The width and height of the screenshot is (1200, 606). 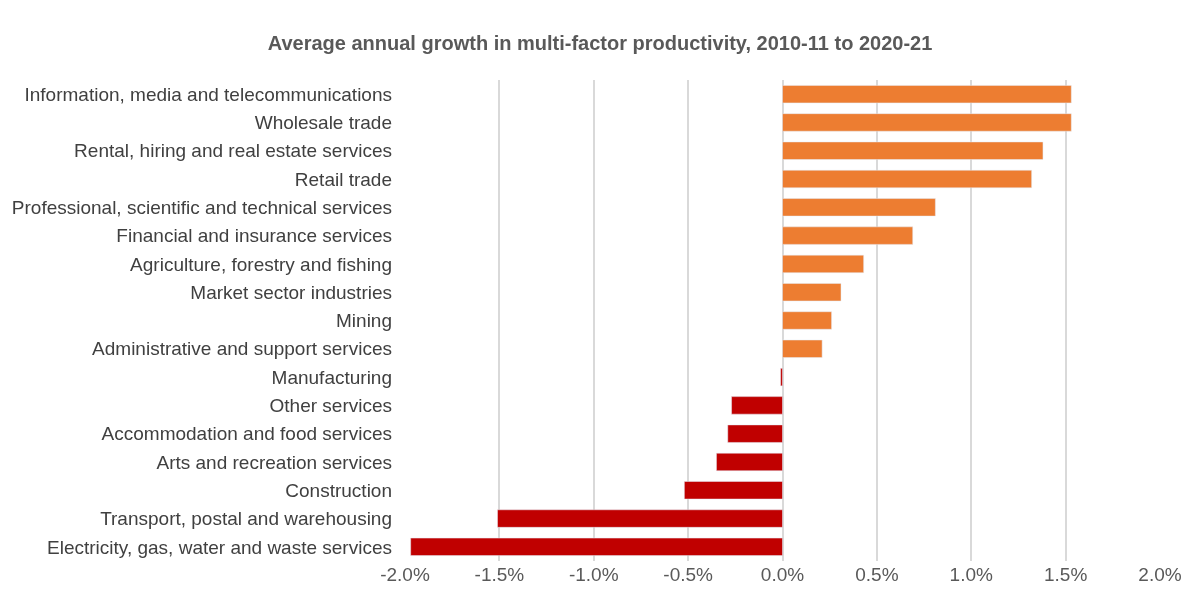 What do you see at coordinates (323, 123) in the screenshot?
I see `y-tick-label: Wholesale trade` at bounding box center [323, 123].